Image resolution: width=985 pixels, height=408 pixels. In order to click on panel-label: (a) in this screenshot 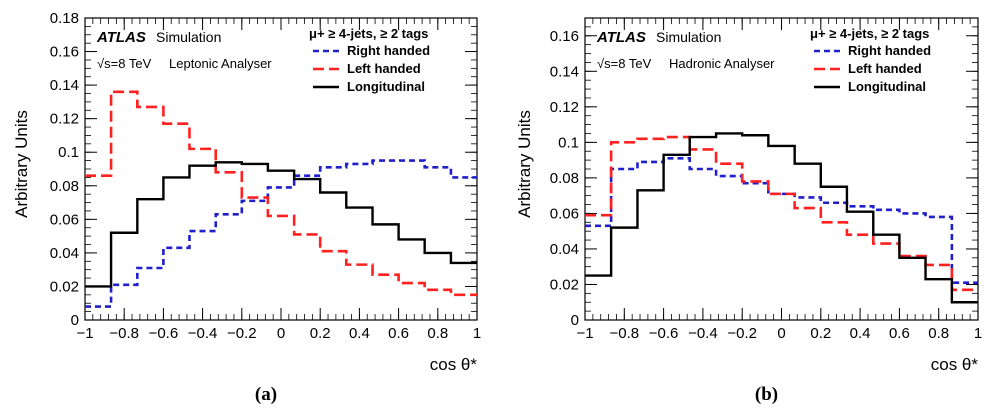, I will do `click(266, 394)`.